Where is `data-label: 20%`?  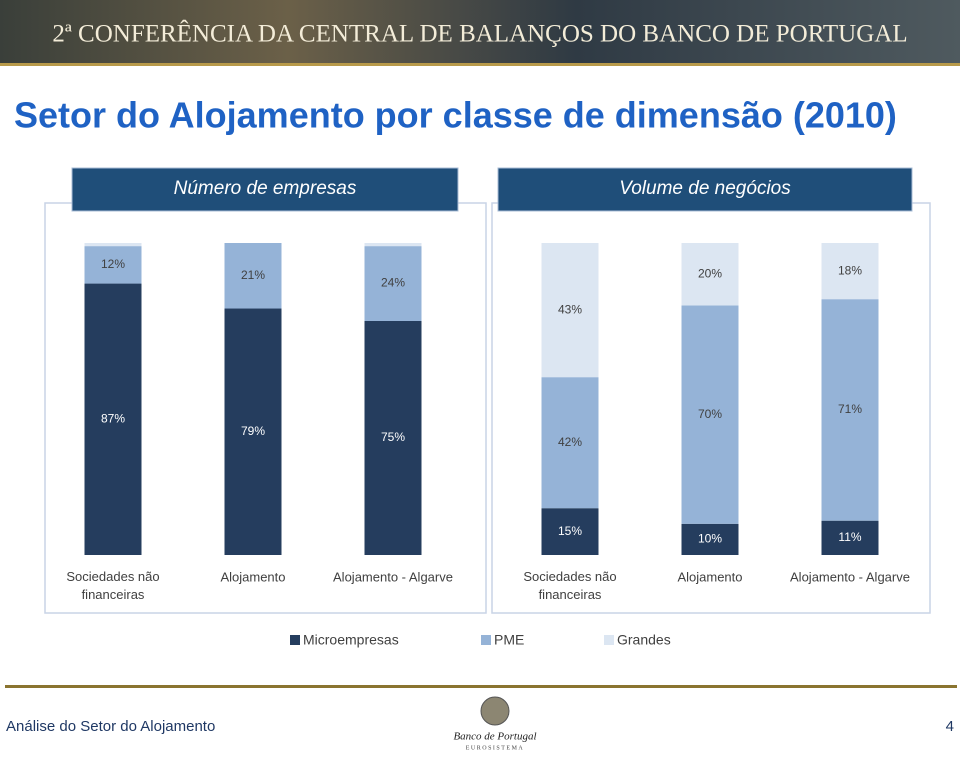 data-label: 20% is located at coordinates (710, 273).